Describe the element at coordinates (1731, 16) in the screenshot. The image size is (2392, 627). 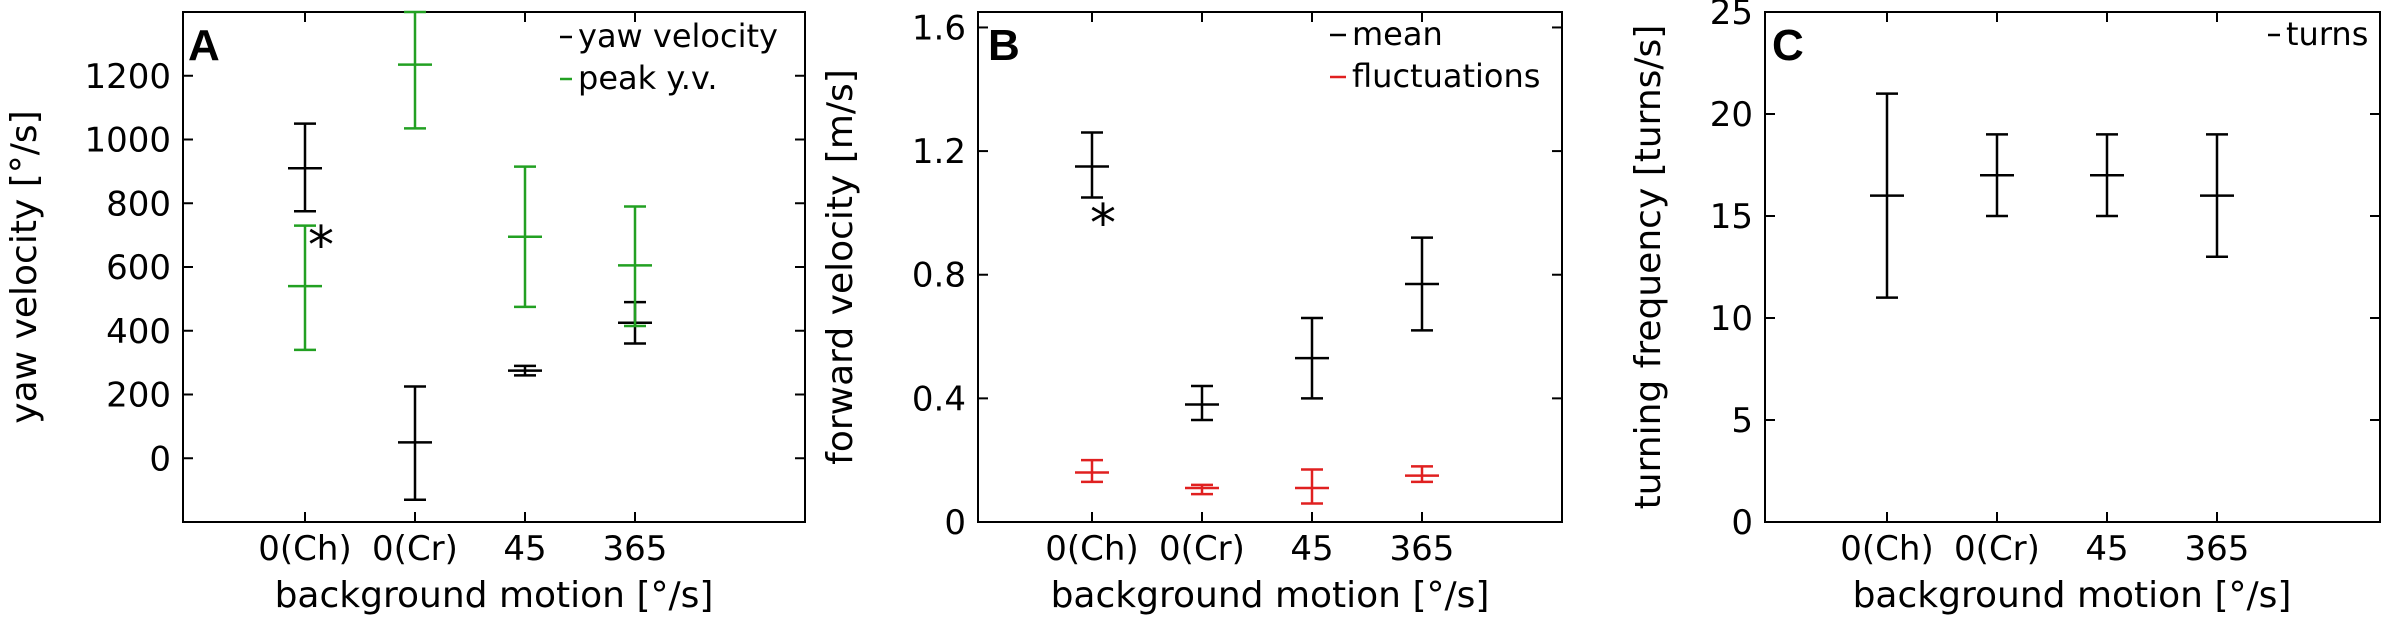
I see `y-tick-label: 25` at that location.